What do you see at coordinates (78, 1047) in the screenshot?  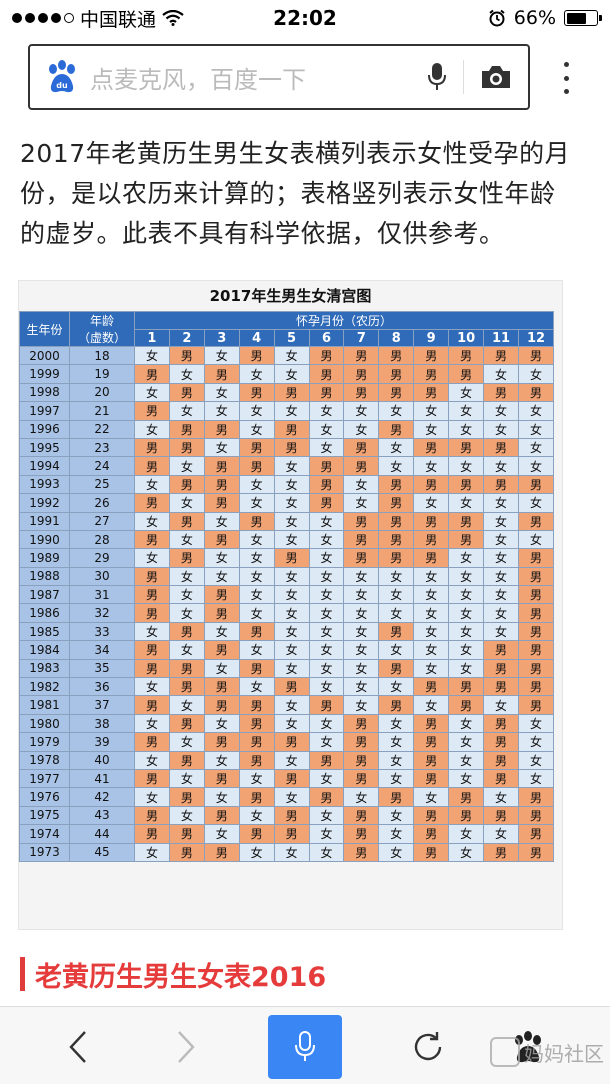 I see `back-button` at bounding box center [78, 1047].